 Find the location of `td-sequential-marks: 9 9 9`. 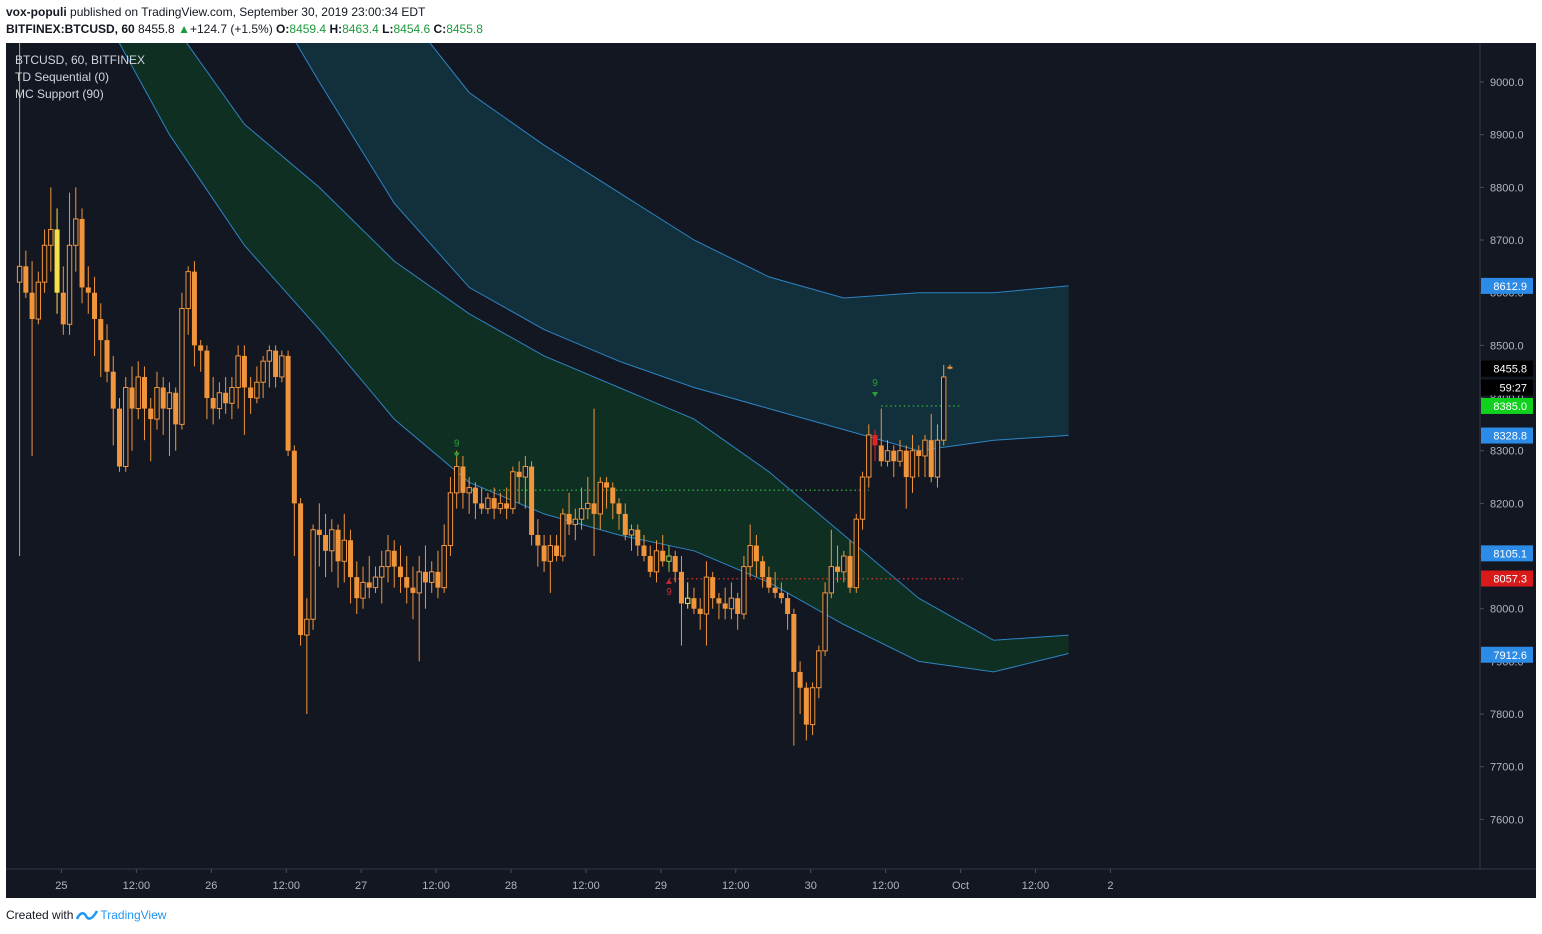

td-sequential-marks: 9 9 9 is located at coordinates (665, 488).